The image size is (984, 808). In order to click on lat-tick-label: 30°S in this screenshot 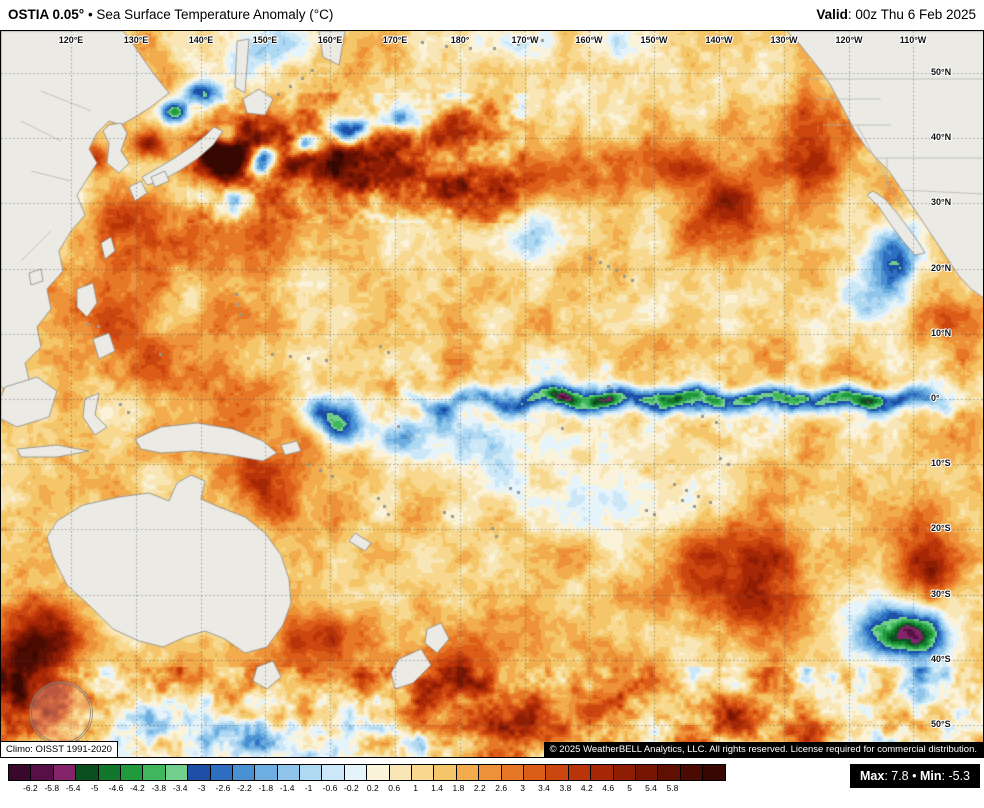, I will do `click(941, 594)`.